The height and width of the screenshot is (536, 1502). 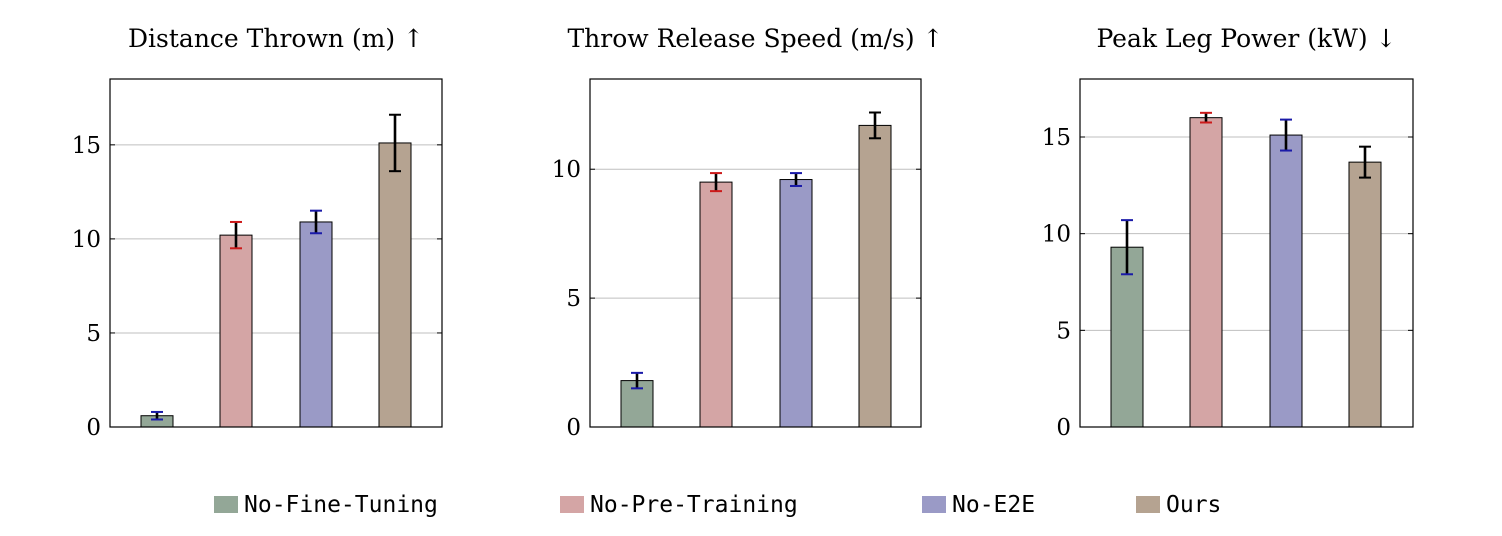 What do you see at coordinates (755, 38) in the screenshot?
I see `chart-title: Throw Release Speed (m/s) ↑` at bounding box center [755, 38].